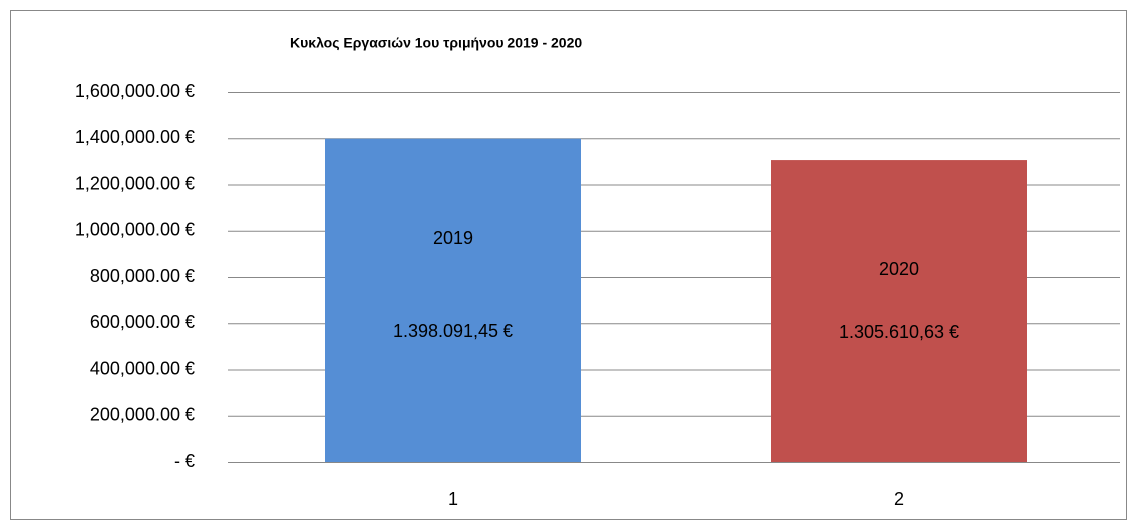  What do you see at coordinates (135, 137) in the screenshot?
I see `y-tick-label: 1,400,000.00 €` at bounding box center [135, 137].